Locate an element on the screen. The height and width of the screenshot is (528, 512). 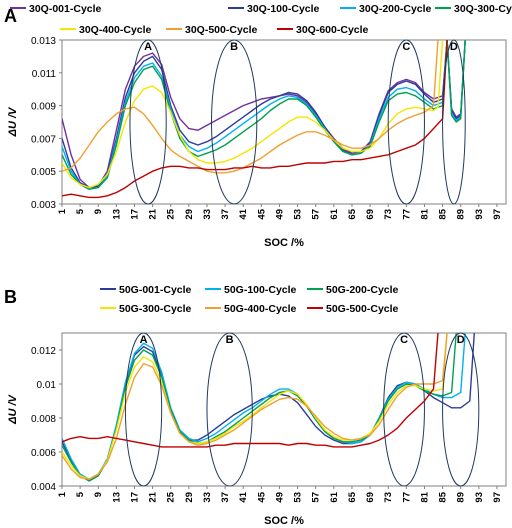
x-tick-label: 61 is located at coordinates (334, 213).